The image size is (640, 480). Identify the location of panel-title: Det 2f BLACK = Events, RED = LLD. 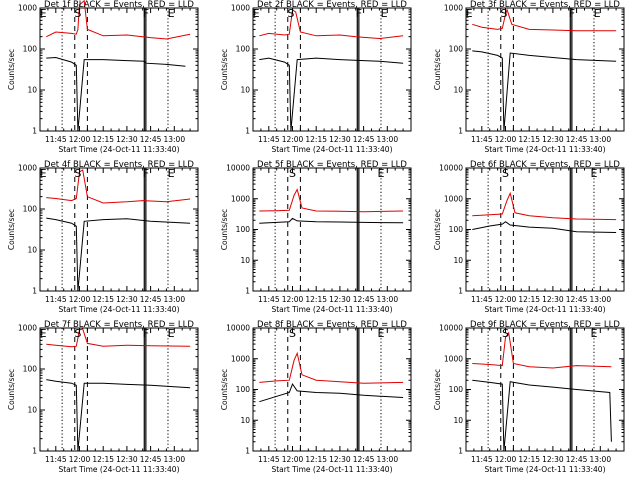
(332, 5).